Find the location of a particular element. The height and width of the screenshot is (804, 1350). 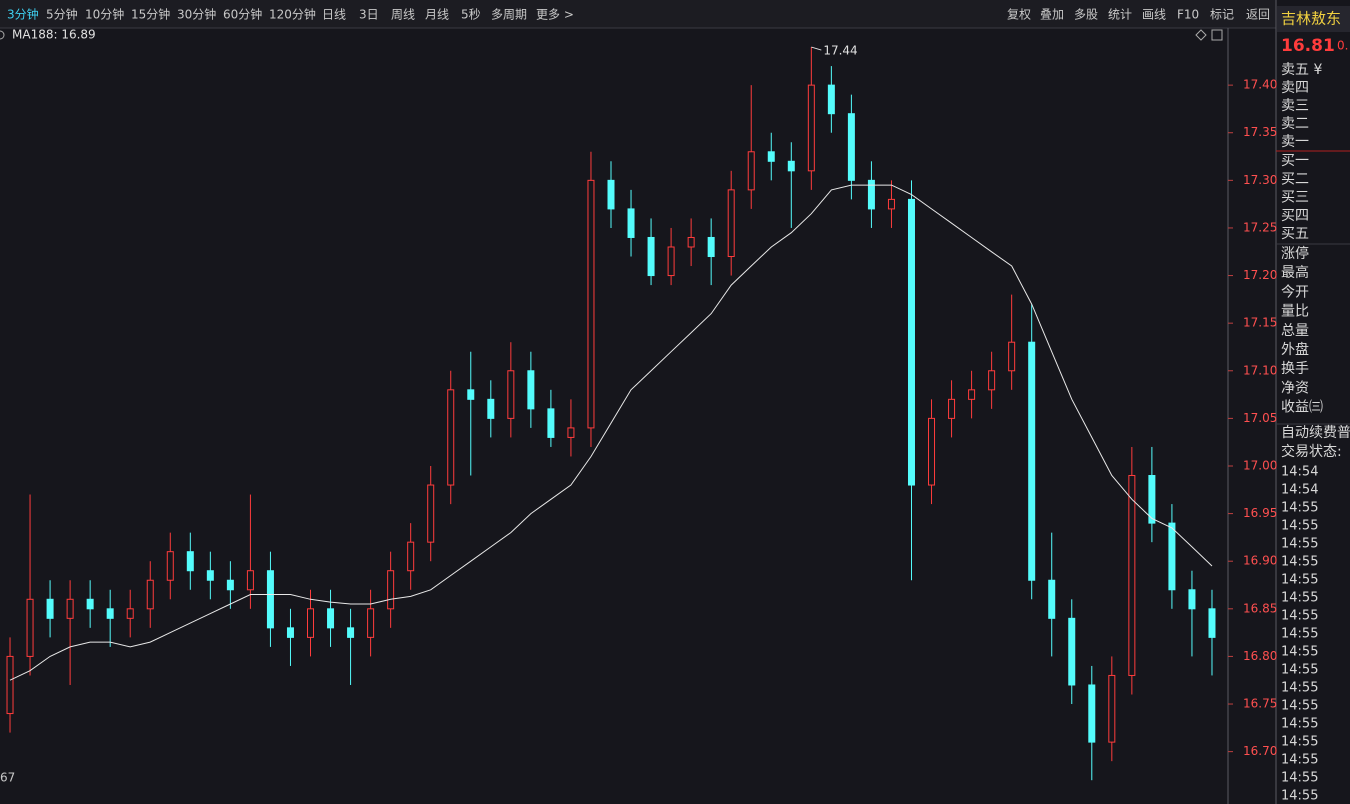

period-tab: 月线 is located at coordinates (437, 15).